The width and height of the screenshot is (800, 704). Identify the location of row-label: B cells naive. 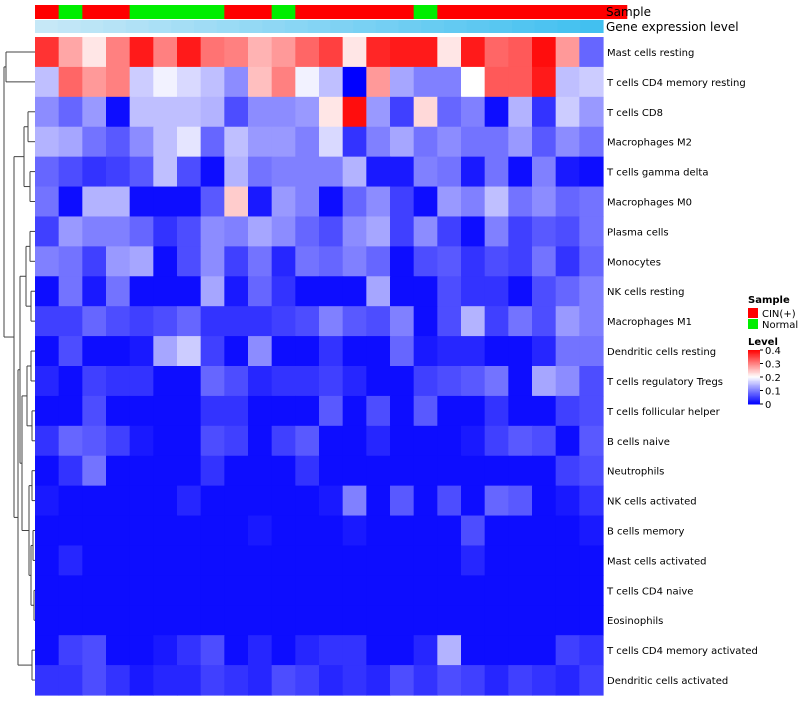
(638, 442).